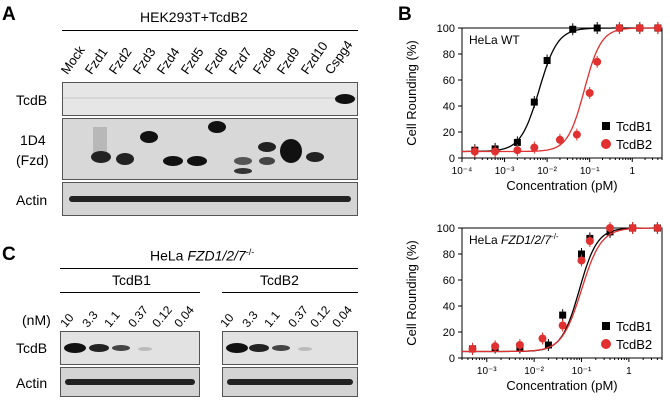 This screenshot has width=670, height=401. I want to click on c-row-label-actin: Actin, so click(32, 383).